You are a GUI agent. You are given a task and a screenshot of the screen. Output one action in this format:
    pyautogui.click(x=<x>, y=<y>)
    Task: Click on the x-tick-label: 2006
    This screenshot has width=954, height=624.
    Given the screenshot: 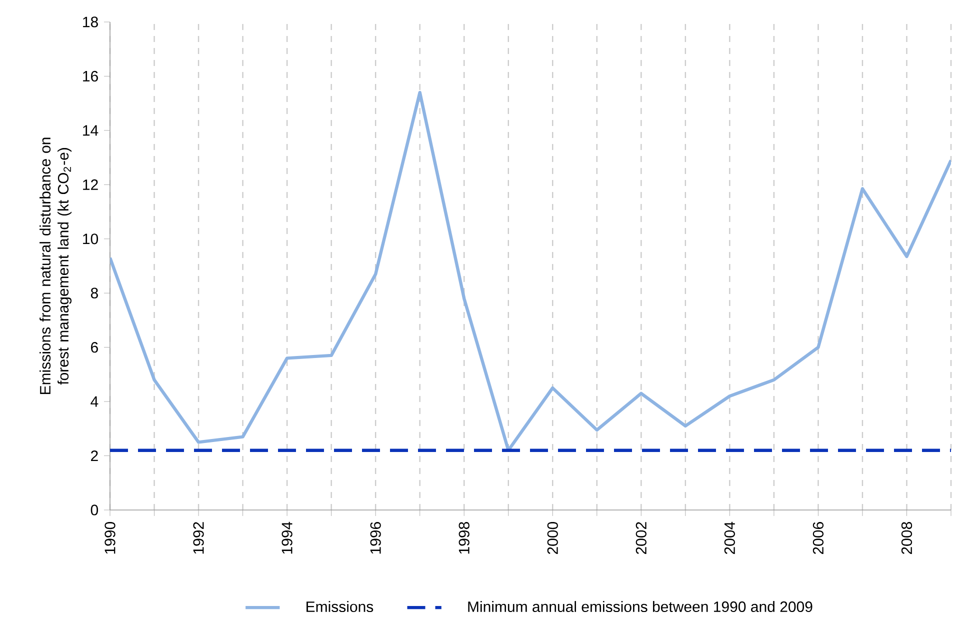 What is the action you would take?
    pyautogui.click(x=818, y=538)
    